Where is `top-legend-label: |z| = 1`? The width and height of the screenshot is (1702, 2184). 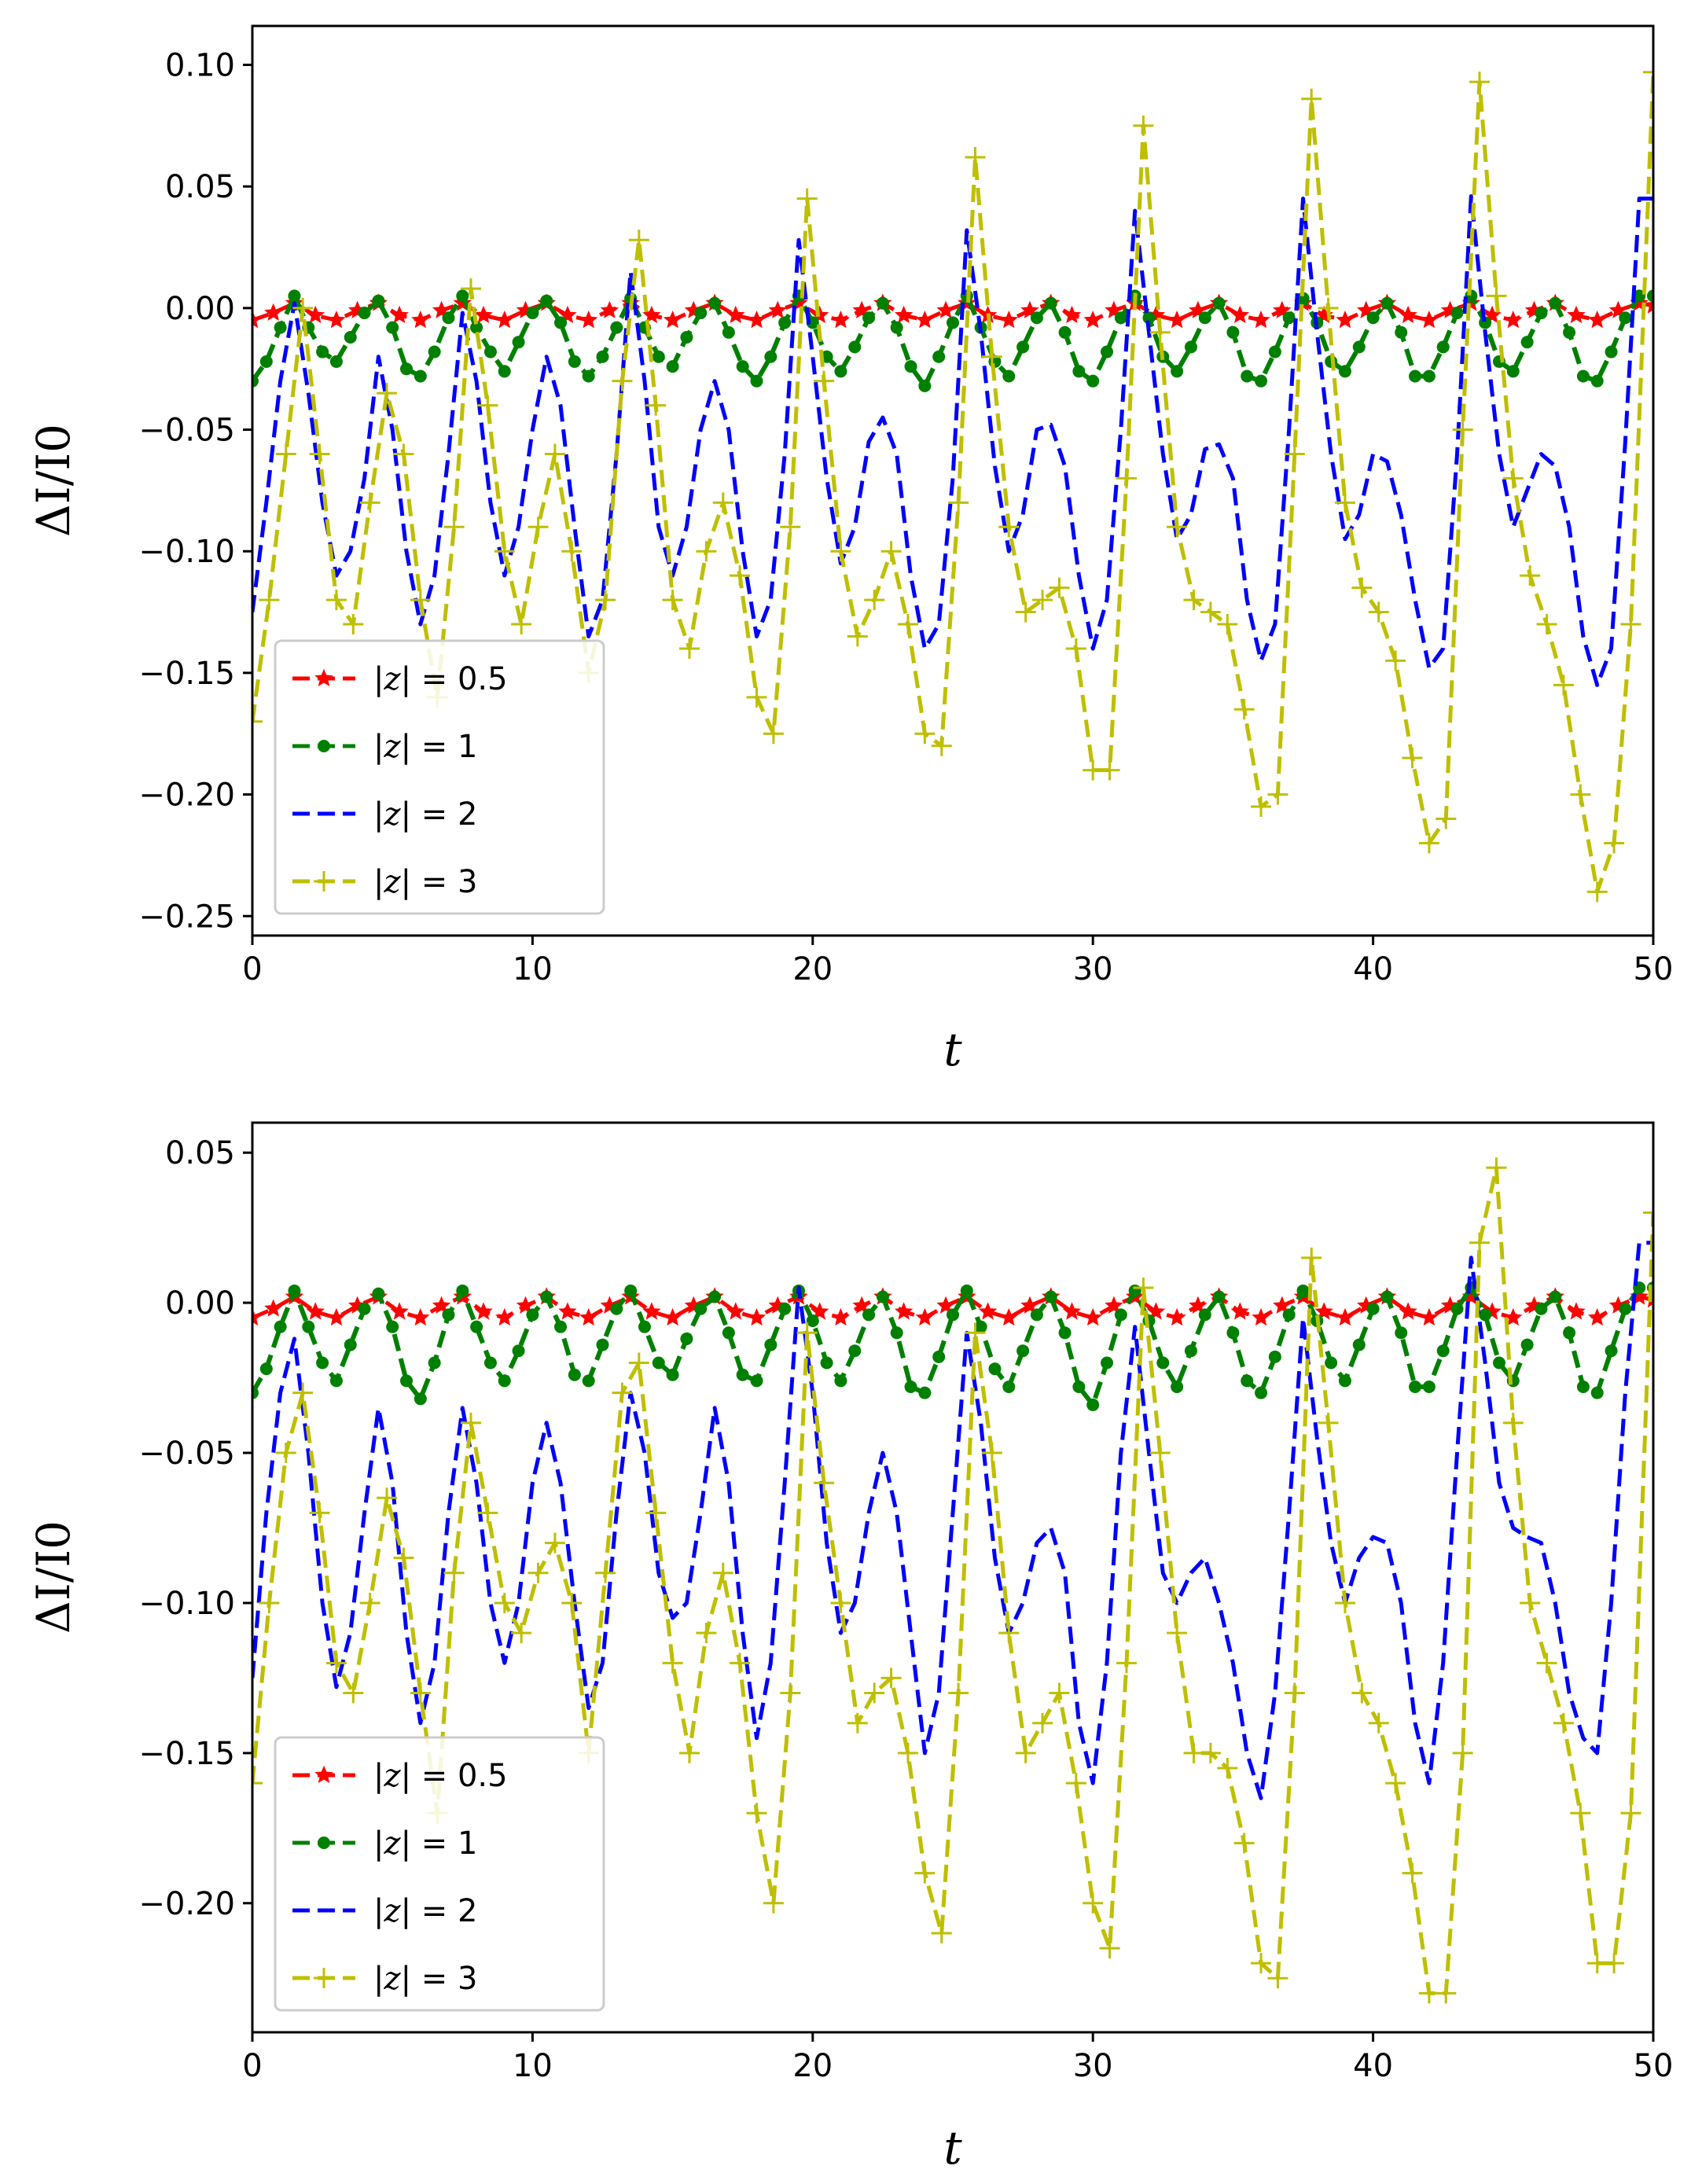
top-legend-label: |z| = 1 is located at coordinates (425, 747).